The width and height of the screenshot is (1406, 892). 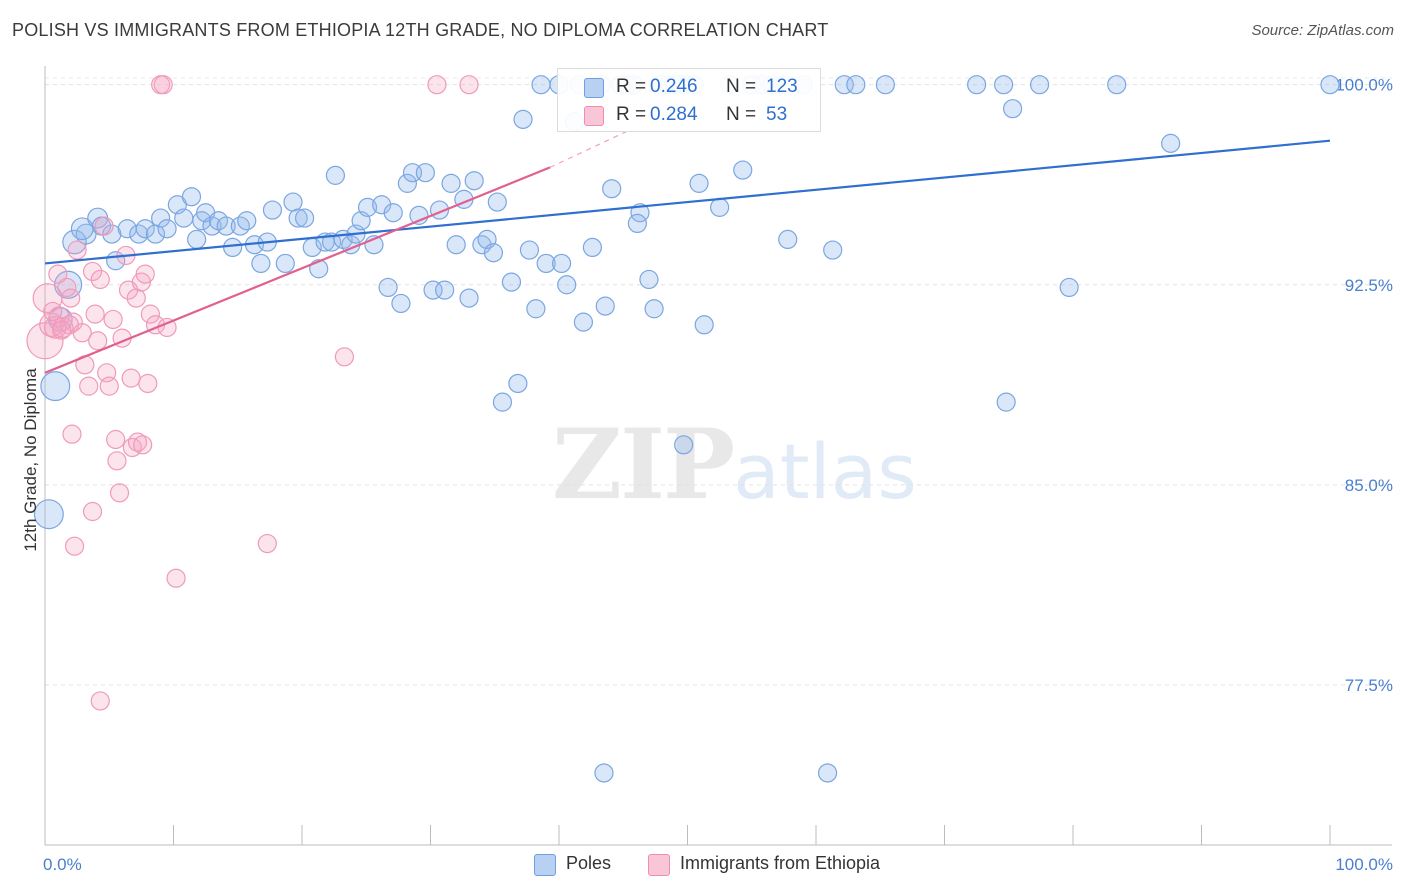 What do you see at coordinates (1364, 85) in the screenshot?
I see `y-tick-label: 100.0%` at bounding box center [1364, 85].